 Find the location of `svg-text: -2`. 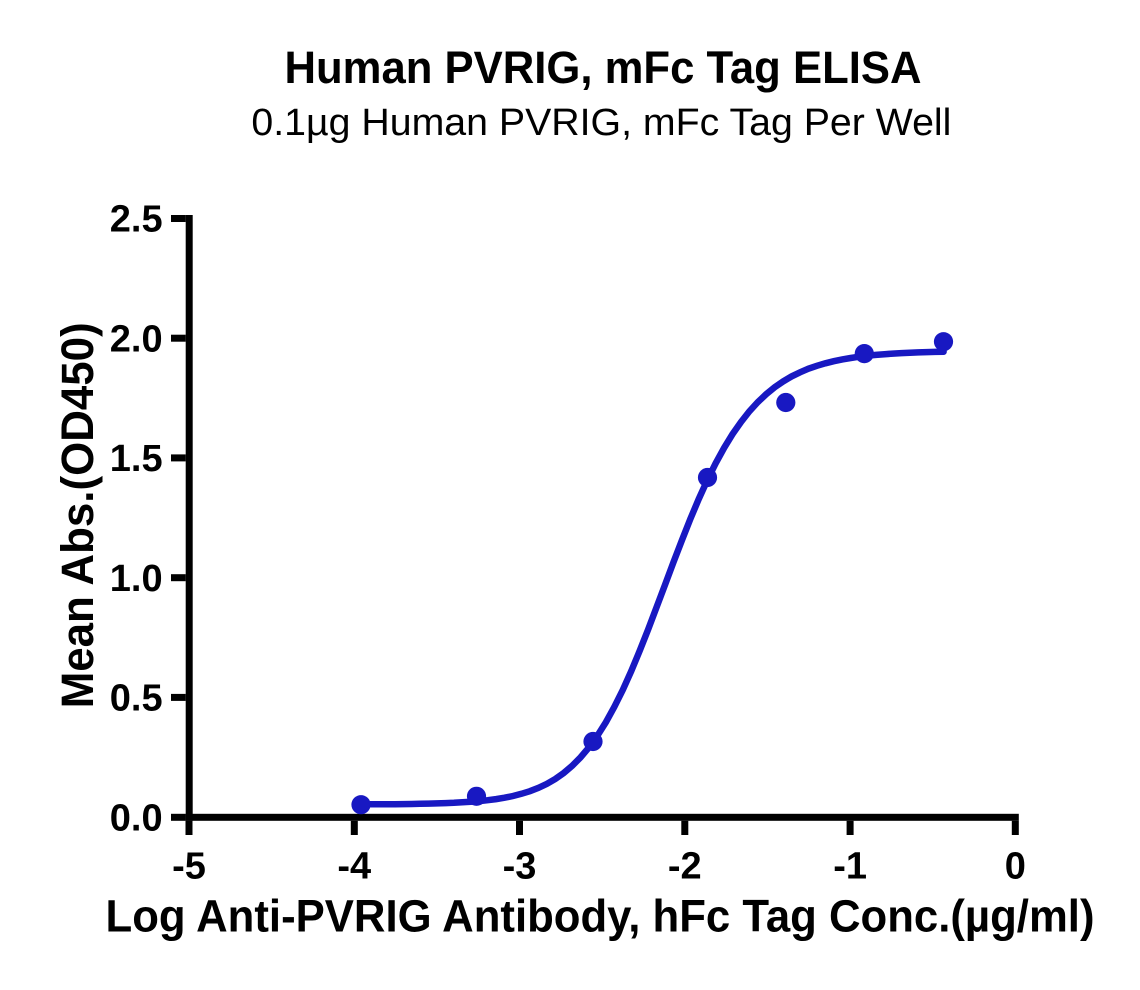

svg-text: -2 is located at coordinates (685, 867).